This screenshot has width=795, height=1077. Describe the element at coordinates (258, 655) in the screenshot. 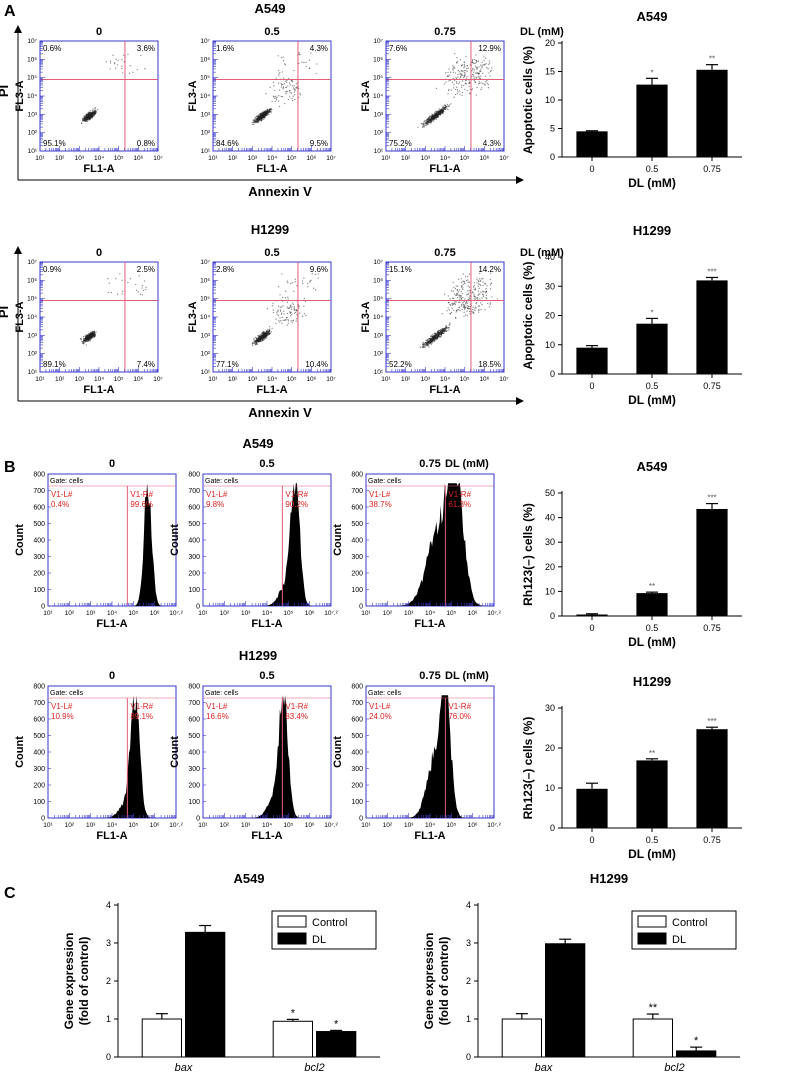

I see `cell-line-title: H1299` at that location.